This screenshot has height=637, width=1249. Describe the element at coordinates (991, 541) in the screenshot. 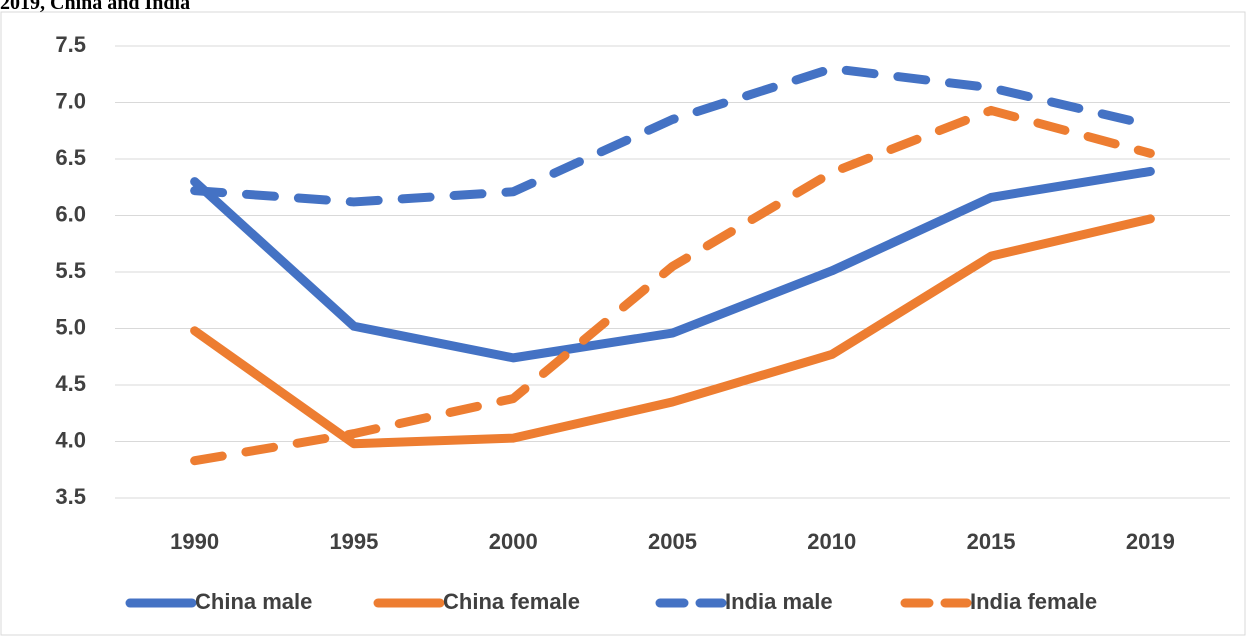

I see `x-tick-label: 2015` at that location.